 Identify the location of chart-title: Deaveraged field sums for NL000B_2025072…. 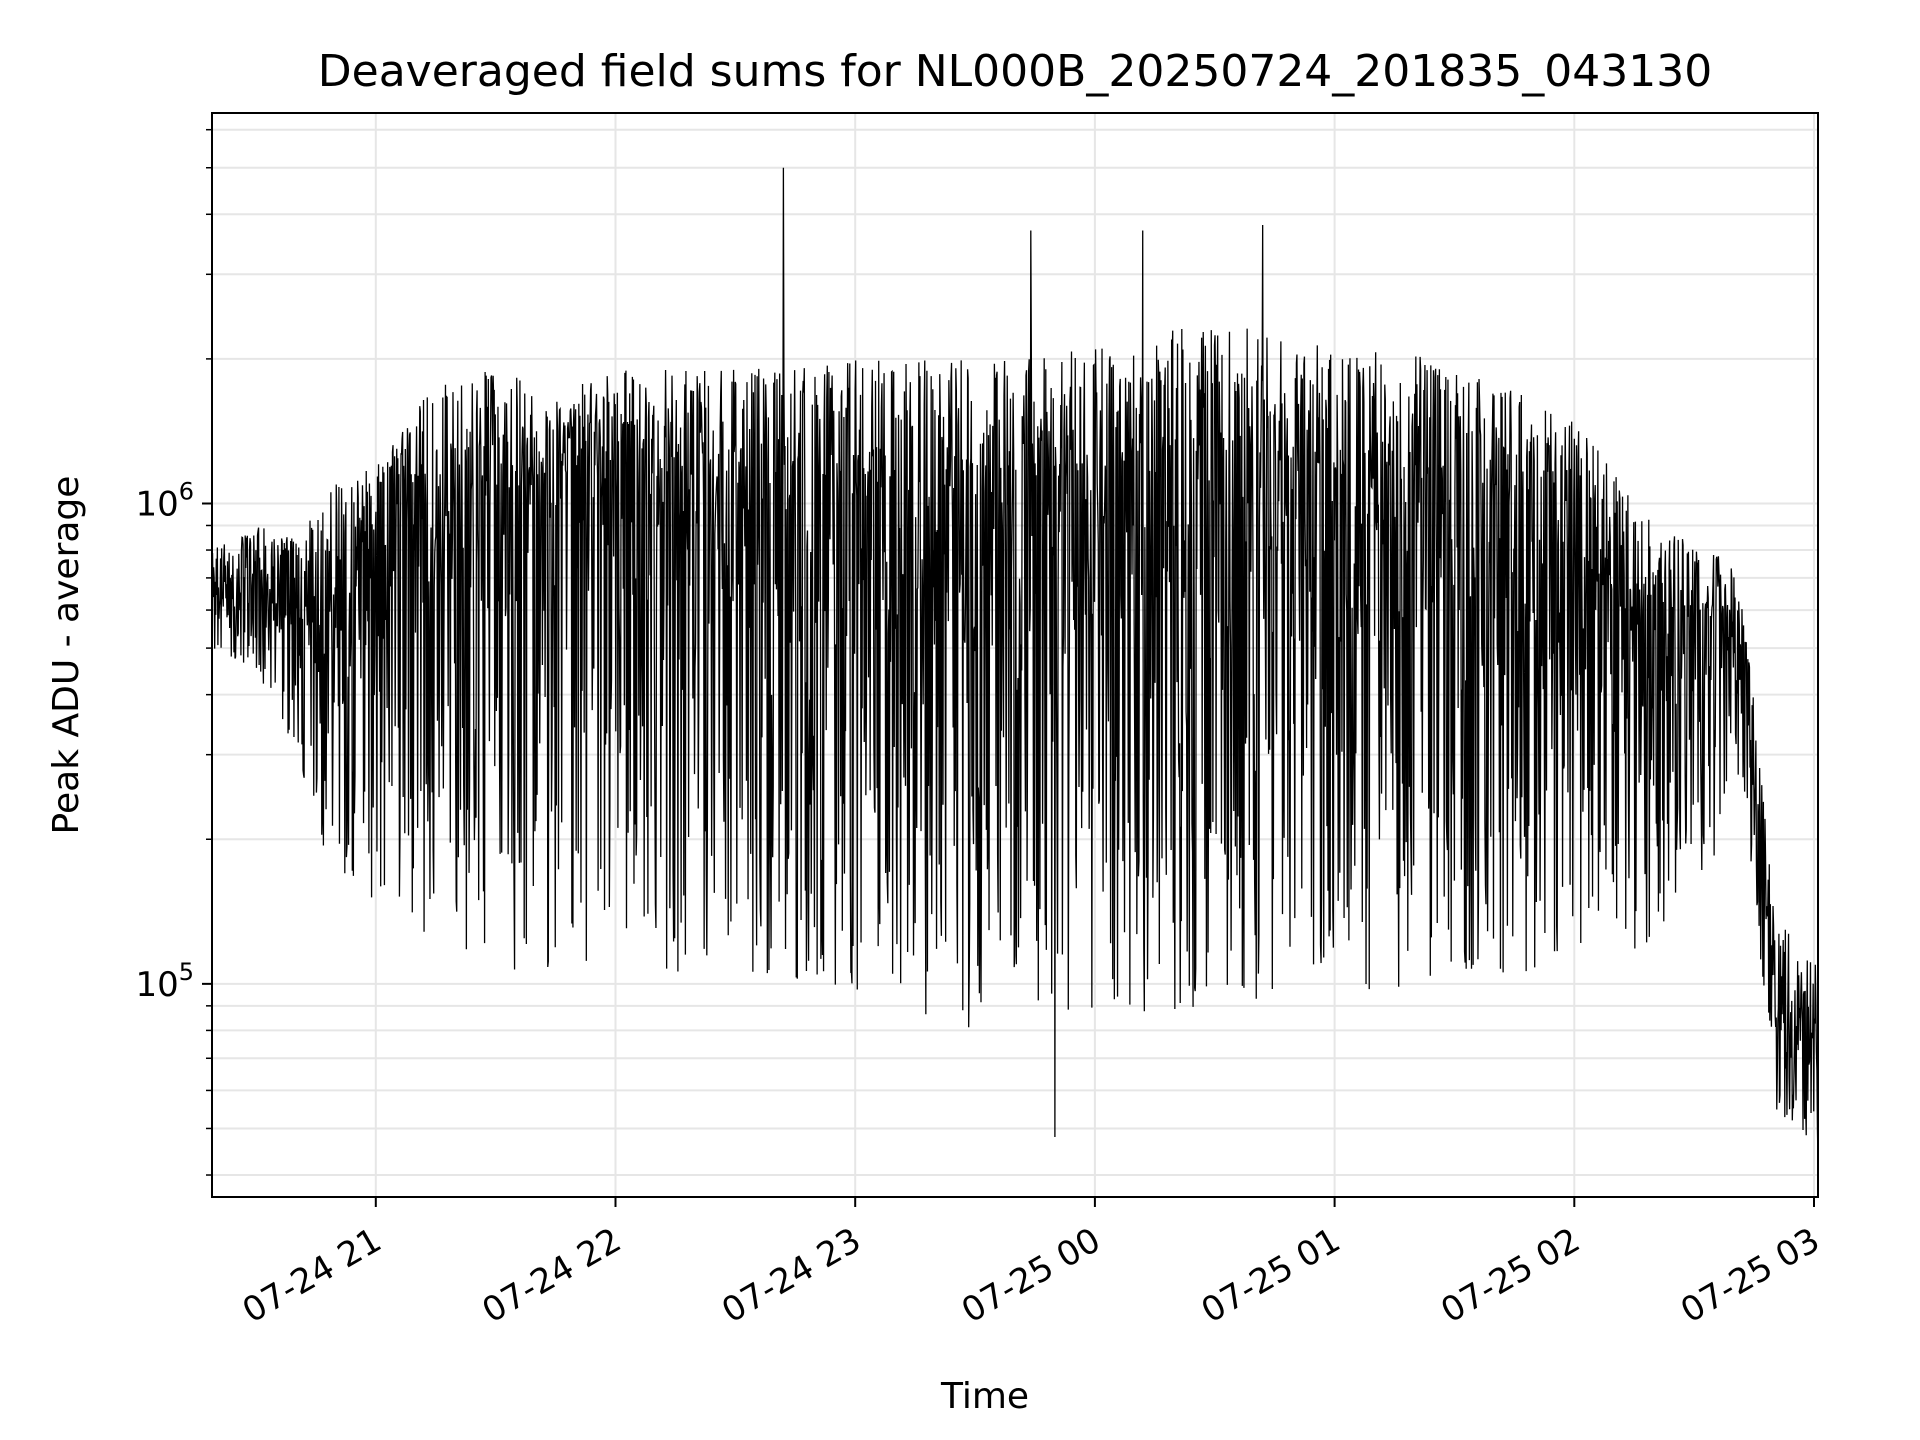
(1015, 71).